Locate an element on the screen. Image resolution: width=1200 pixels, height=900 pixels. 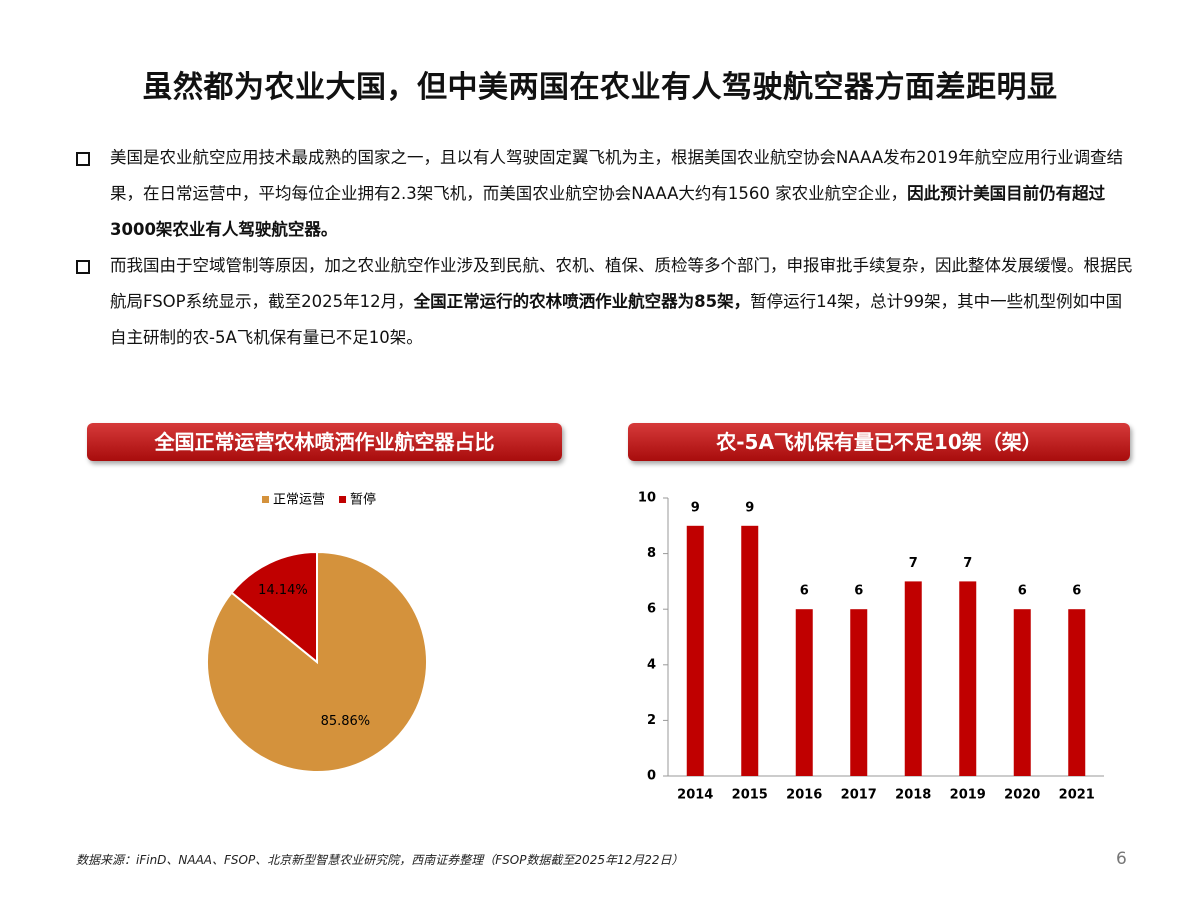
slide-title: 虽然都为农业大国，但中美两国在农业有人驾驶航空器方面差距明显 is located at coordinates (600, 87).